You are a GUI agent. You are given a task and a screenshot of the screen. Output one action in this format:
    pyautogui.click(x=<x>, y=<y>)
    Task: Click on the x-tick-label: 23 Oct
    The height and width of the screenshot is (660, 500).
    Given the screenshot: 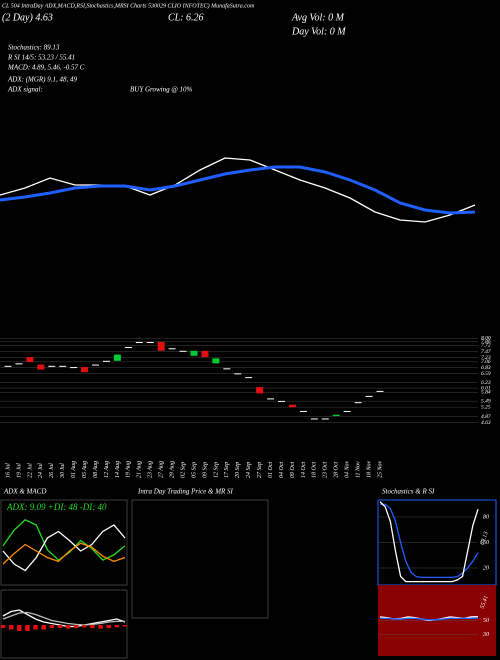 What is the action you would take?
    pyautogui.click(x=326, y=470)
    